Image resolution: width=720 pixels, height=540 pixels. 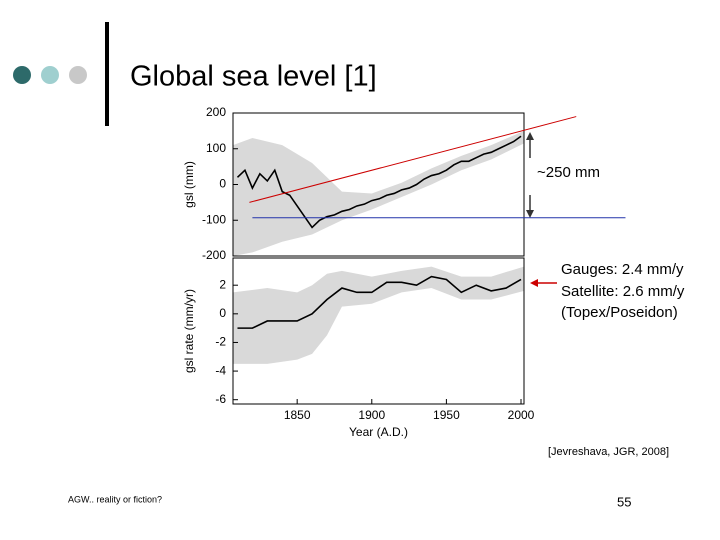 What do you see at coordinates (521, 415) in the screenshot?
I see `x-tick-label: 2000` at bounding box center [521, 415].